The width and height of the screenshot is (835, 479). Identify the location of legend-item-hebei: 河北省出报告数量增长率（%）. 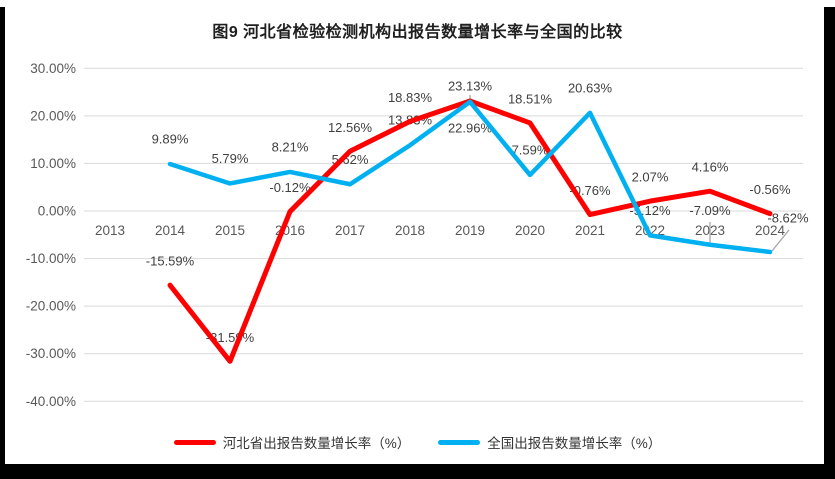
(292, 442).